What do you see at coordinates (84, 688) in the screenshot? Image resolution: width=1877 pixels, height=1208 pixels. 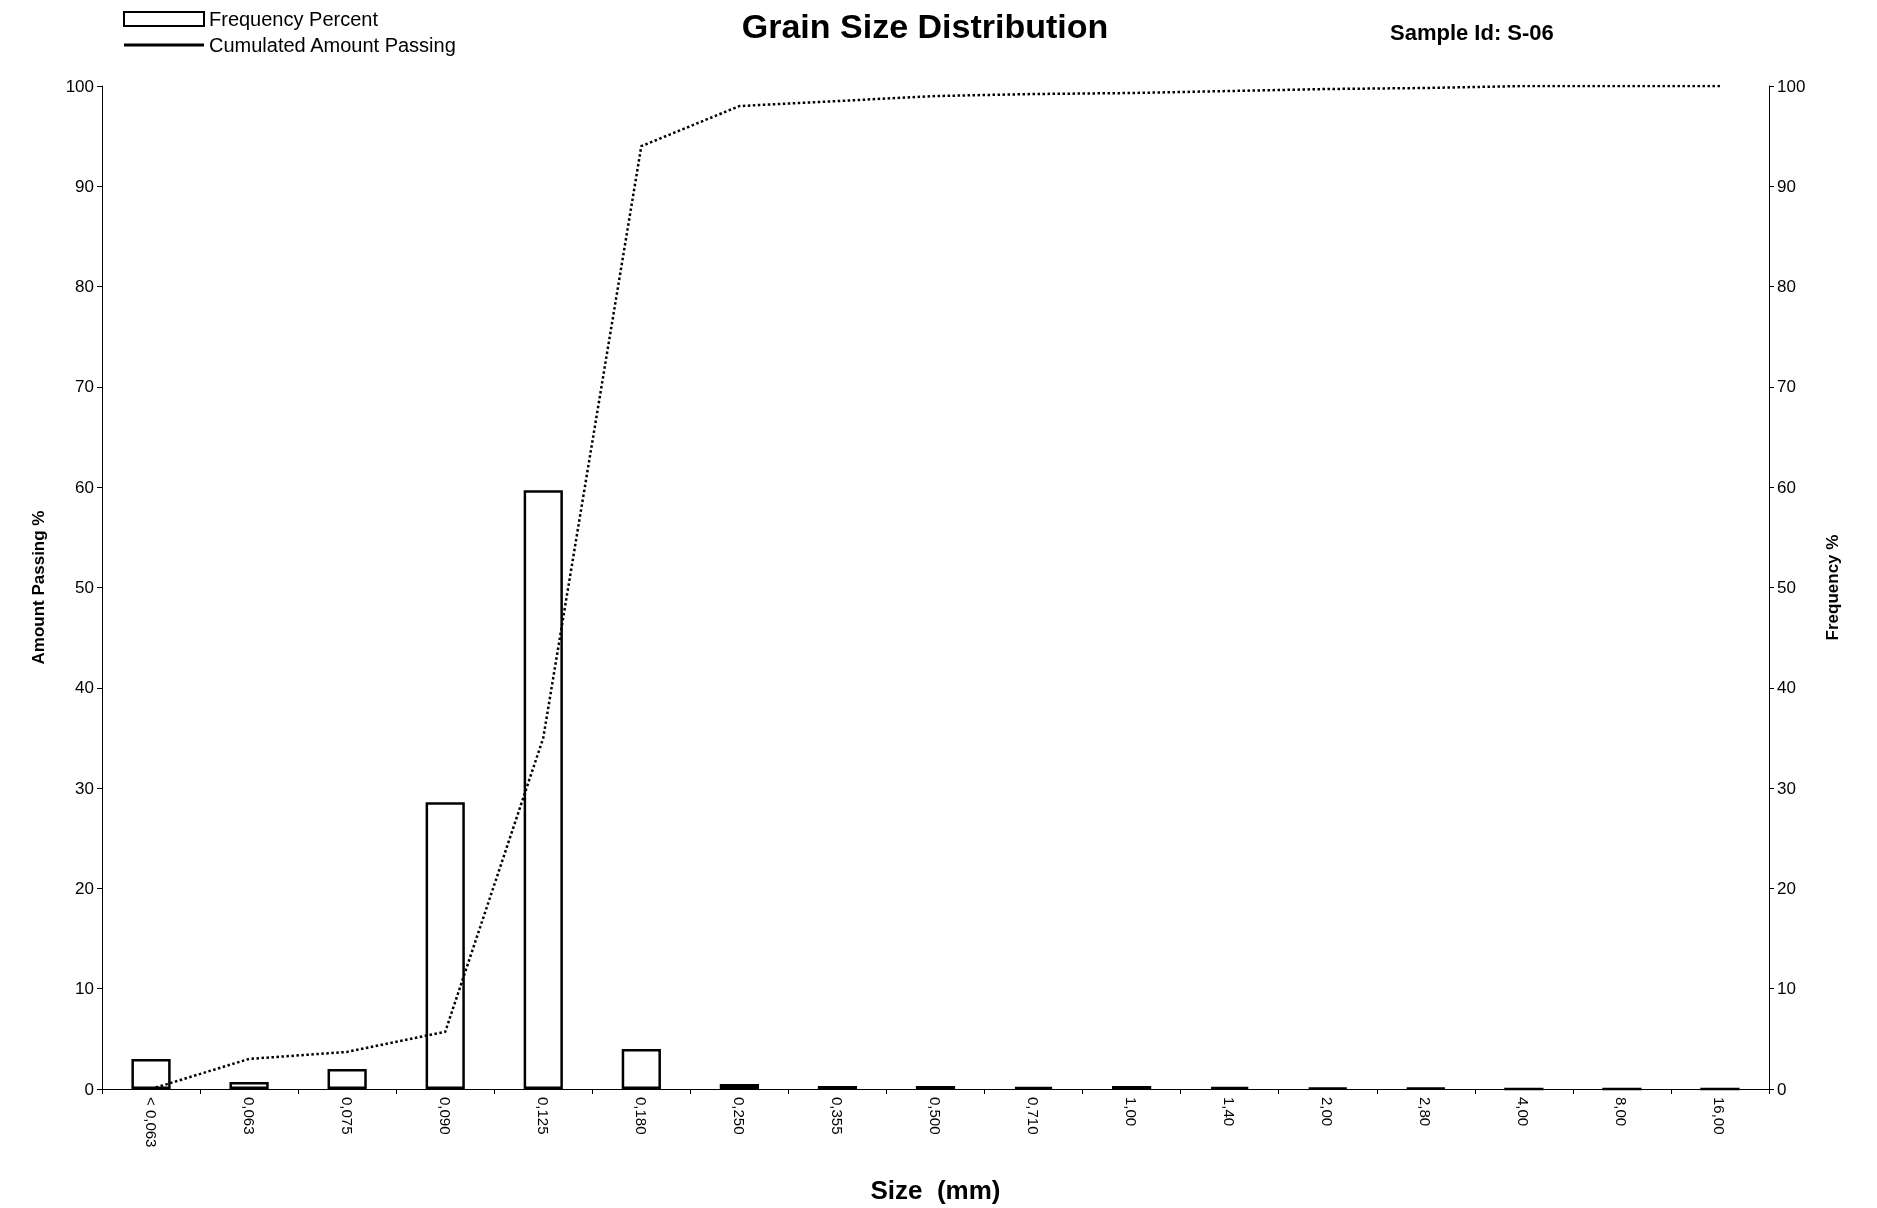 I see `y-tick-label: 40` at bounding box center [84, 688].